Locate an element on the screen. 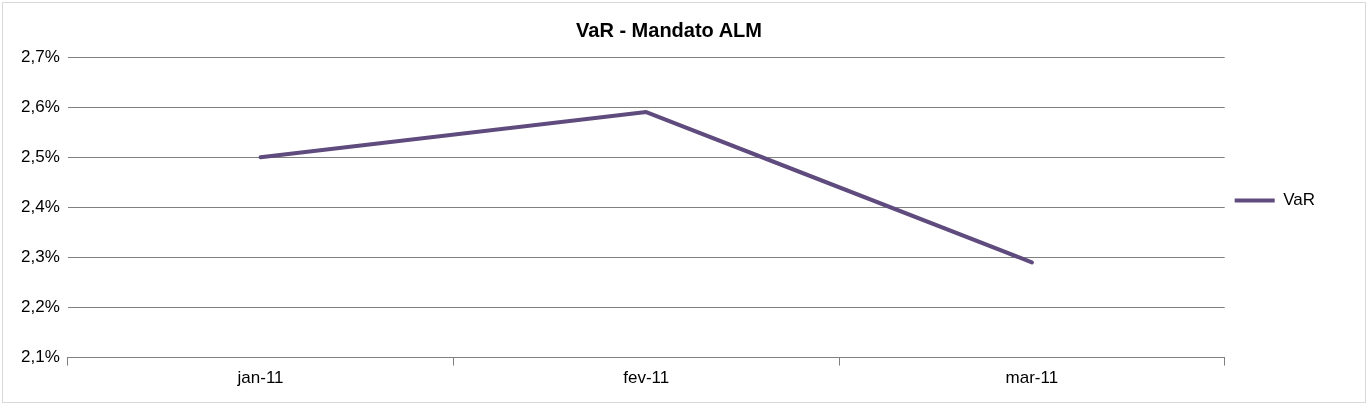  y-tick-label: 2,2% is located at coordinates (40, 307).